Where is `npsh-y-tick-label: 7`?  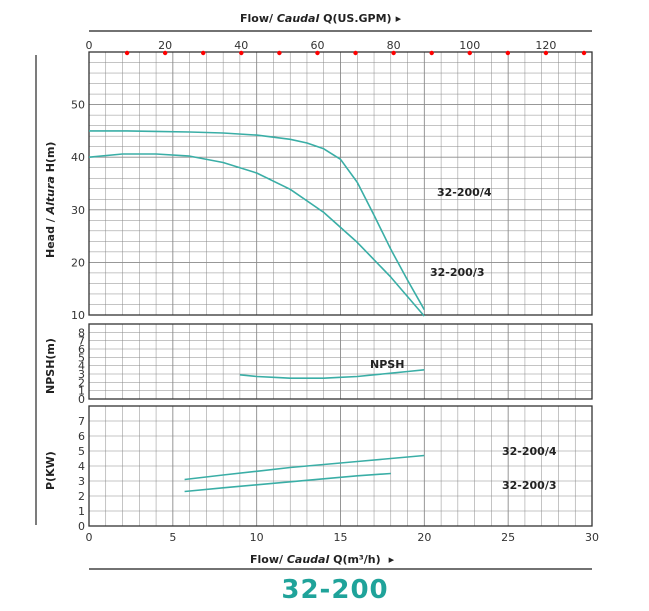
npsh-y-tick-label: 7 is located at coordinates (81, 341).